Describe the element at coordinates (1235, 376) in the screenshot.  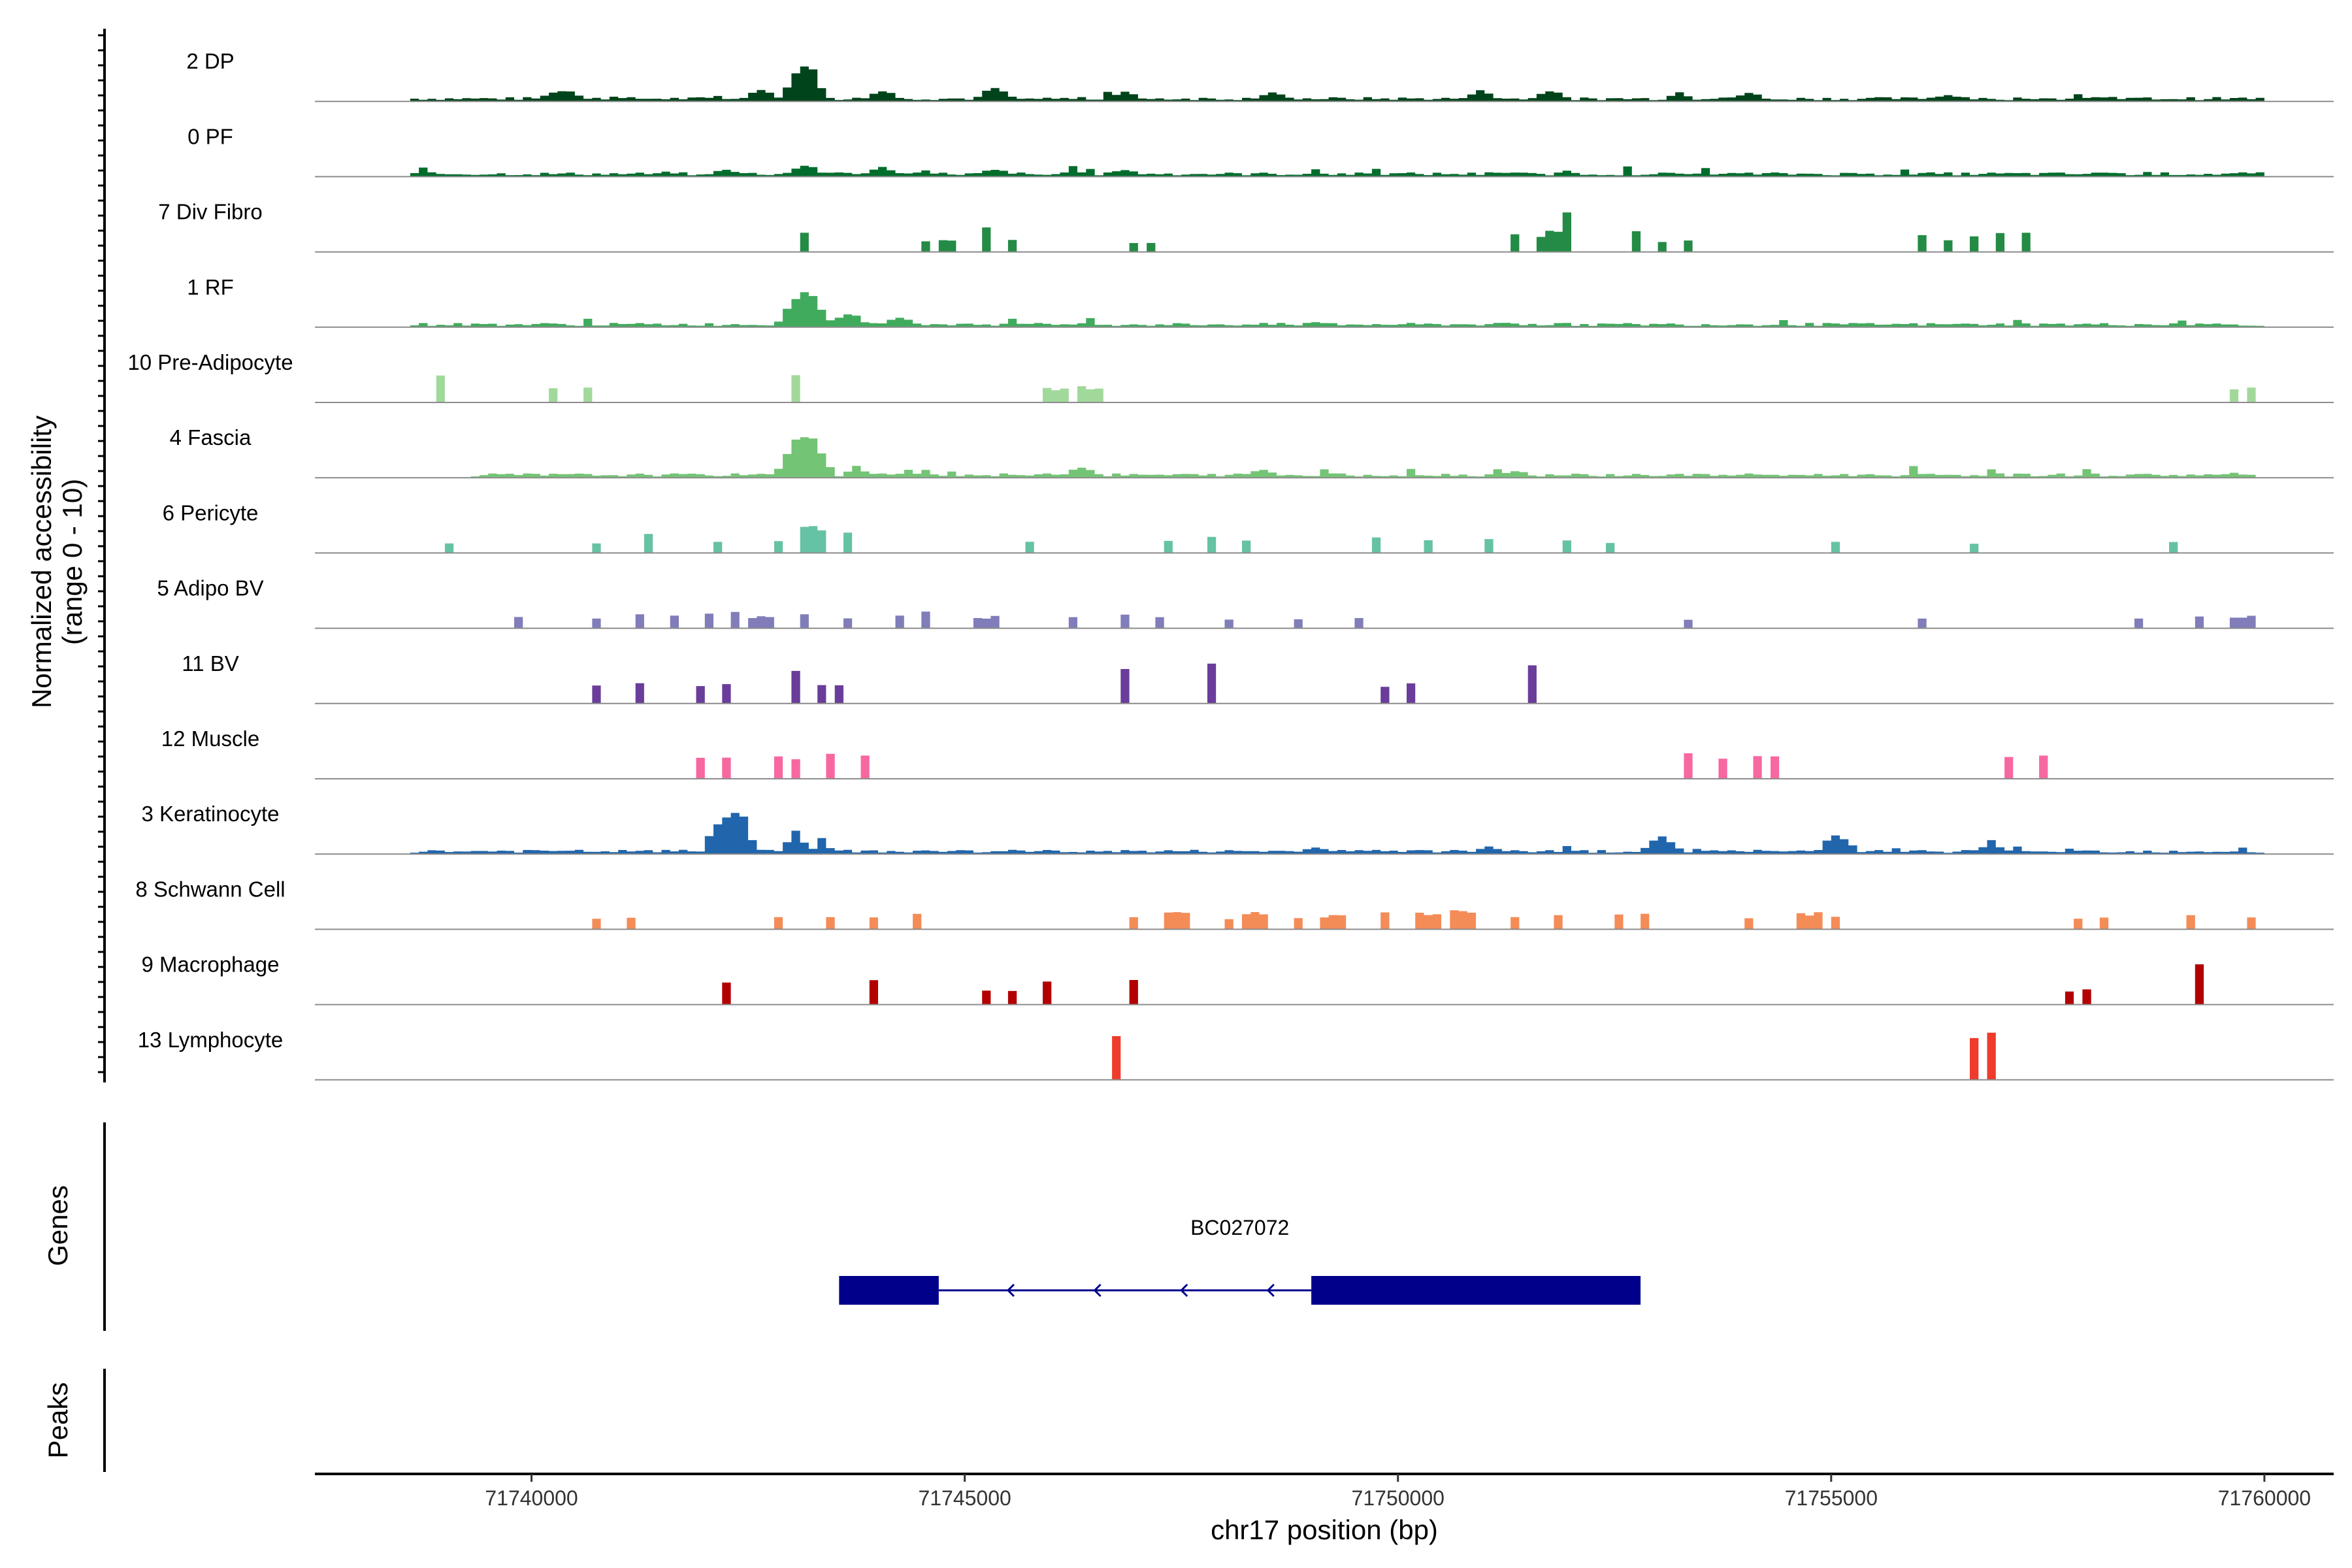
I see `track: 10 Pre-Adipocyte` at that location.